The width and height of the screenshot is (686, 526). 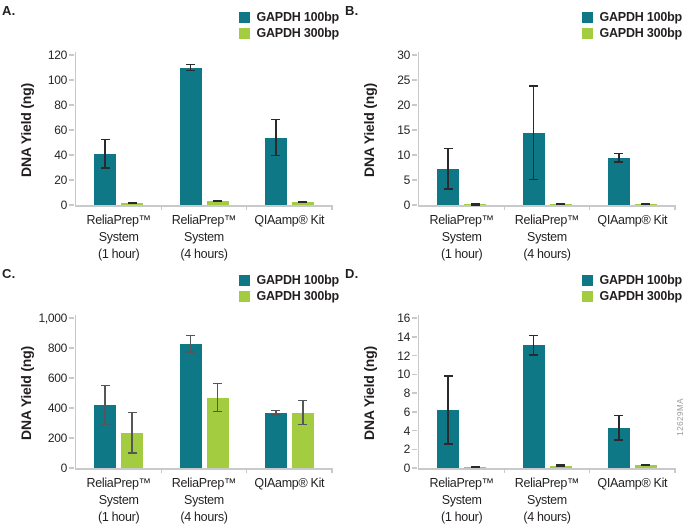 What do you see at coordinates (204, 483) in the screenshot?
I see `x-category-line: ReliaPrep™` at bounding box center [204, 483].